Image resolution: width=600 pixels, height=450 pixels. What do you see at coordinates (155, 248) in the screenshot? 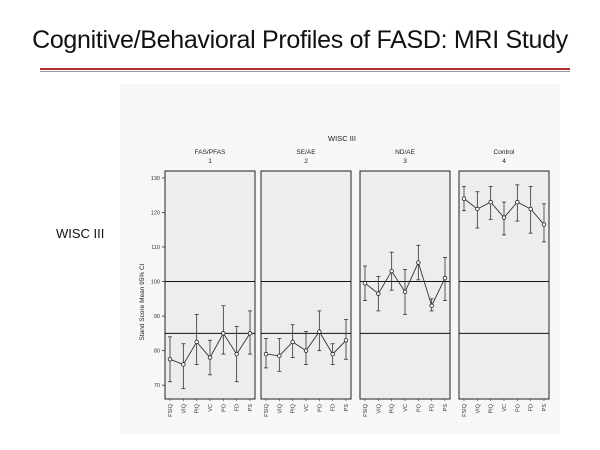
I see `y-tick-label: 110` at bounding box center [155, 248].